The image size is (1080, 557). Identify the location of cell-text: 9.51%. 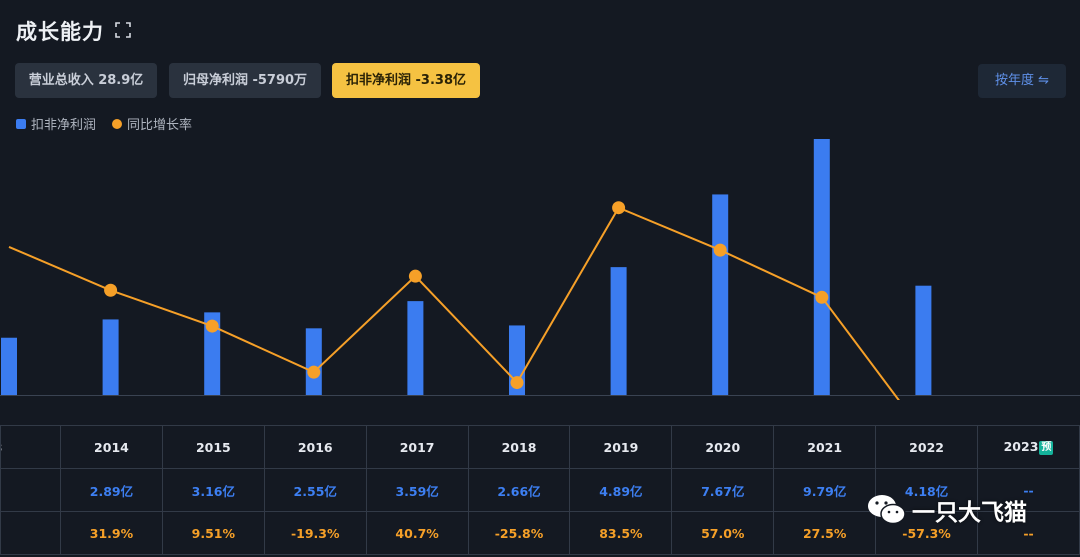
(213, 533).